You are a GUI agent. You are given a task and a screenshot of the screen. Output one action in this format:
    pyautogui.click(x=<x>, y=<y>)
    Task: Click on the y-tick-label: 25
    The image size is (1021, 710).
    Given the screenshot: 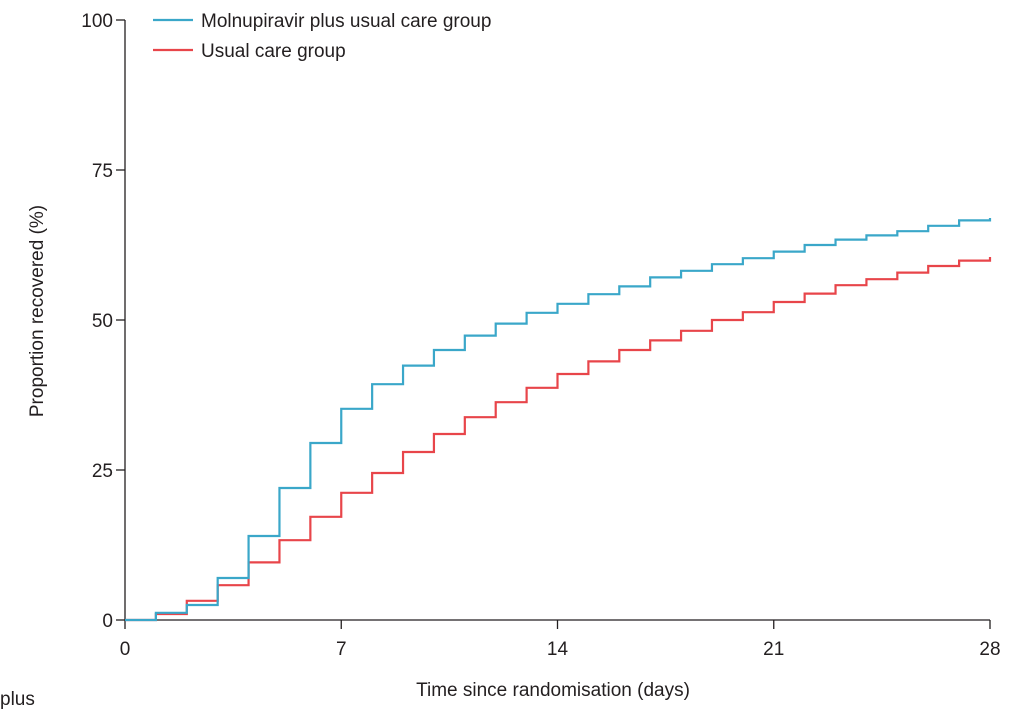 What is the action you would take?
    pyautogui.click(x=102, y=471)
    